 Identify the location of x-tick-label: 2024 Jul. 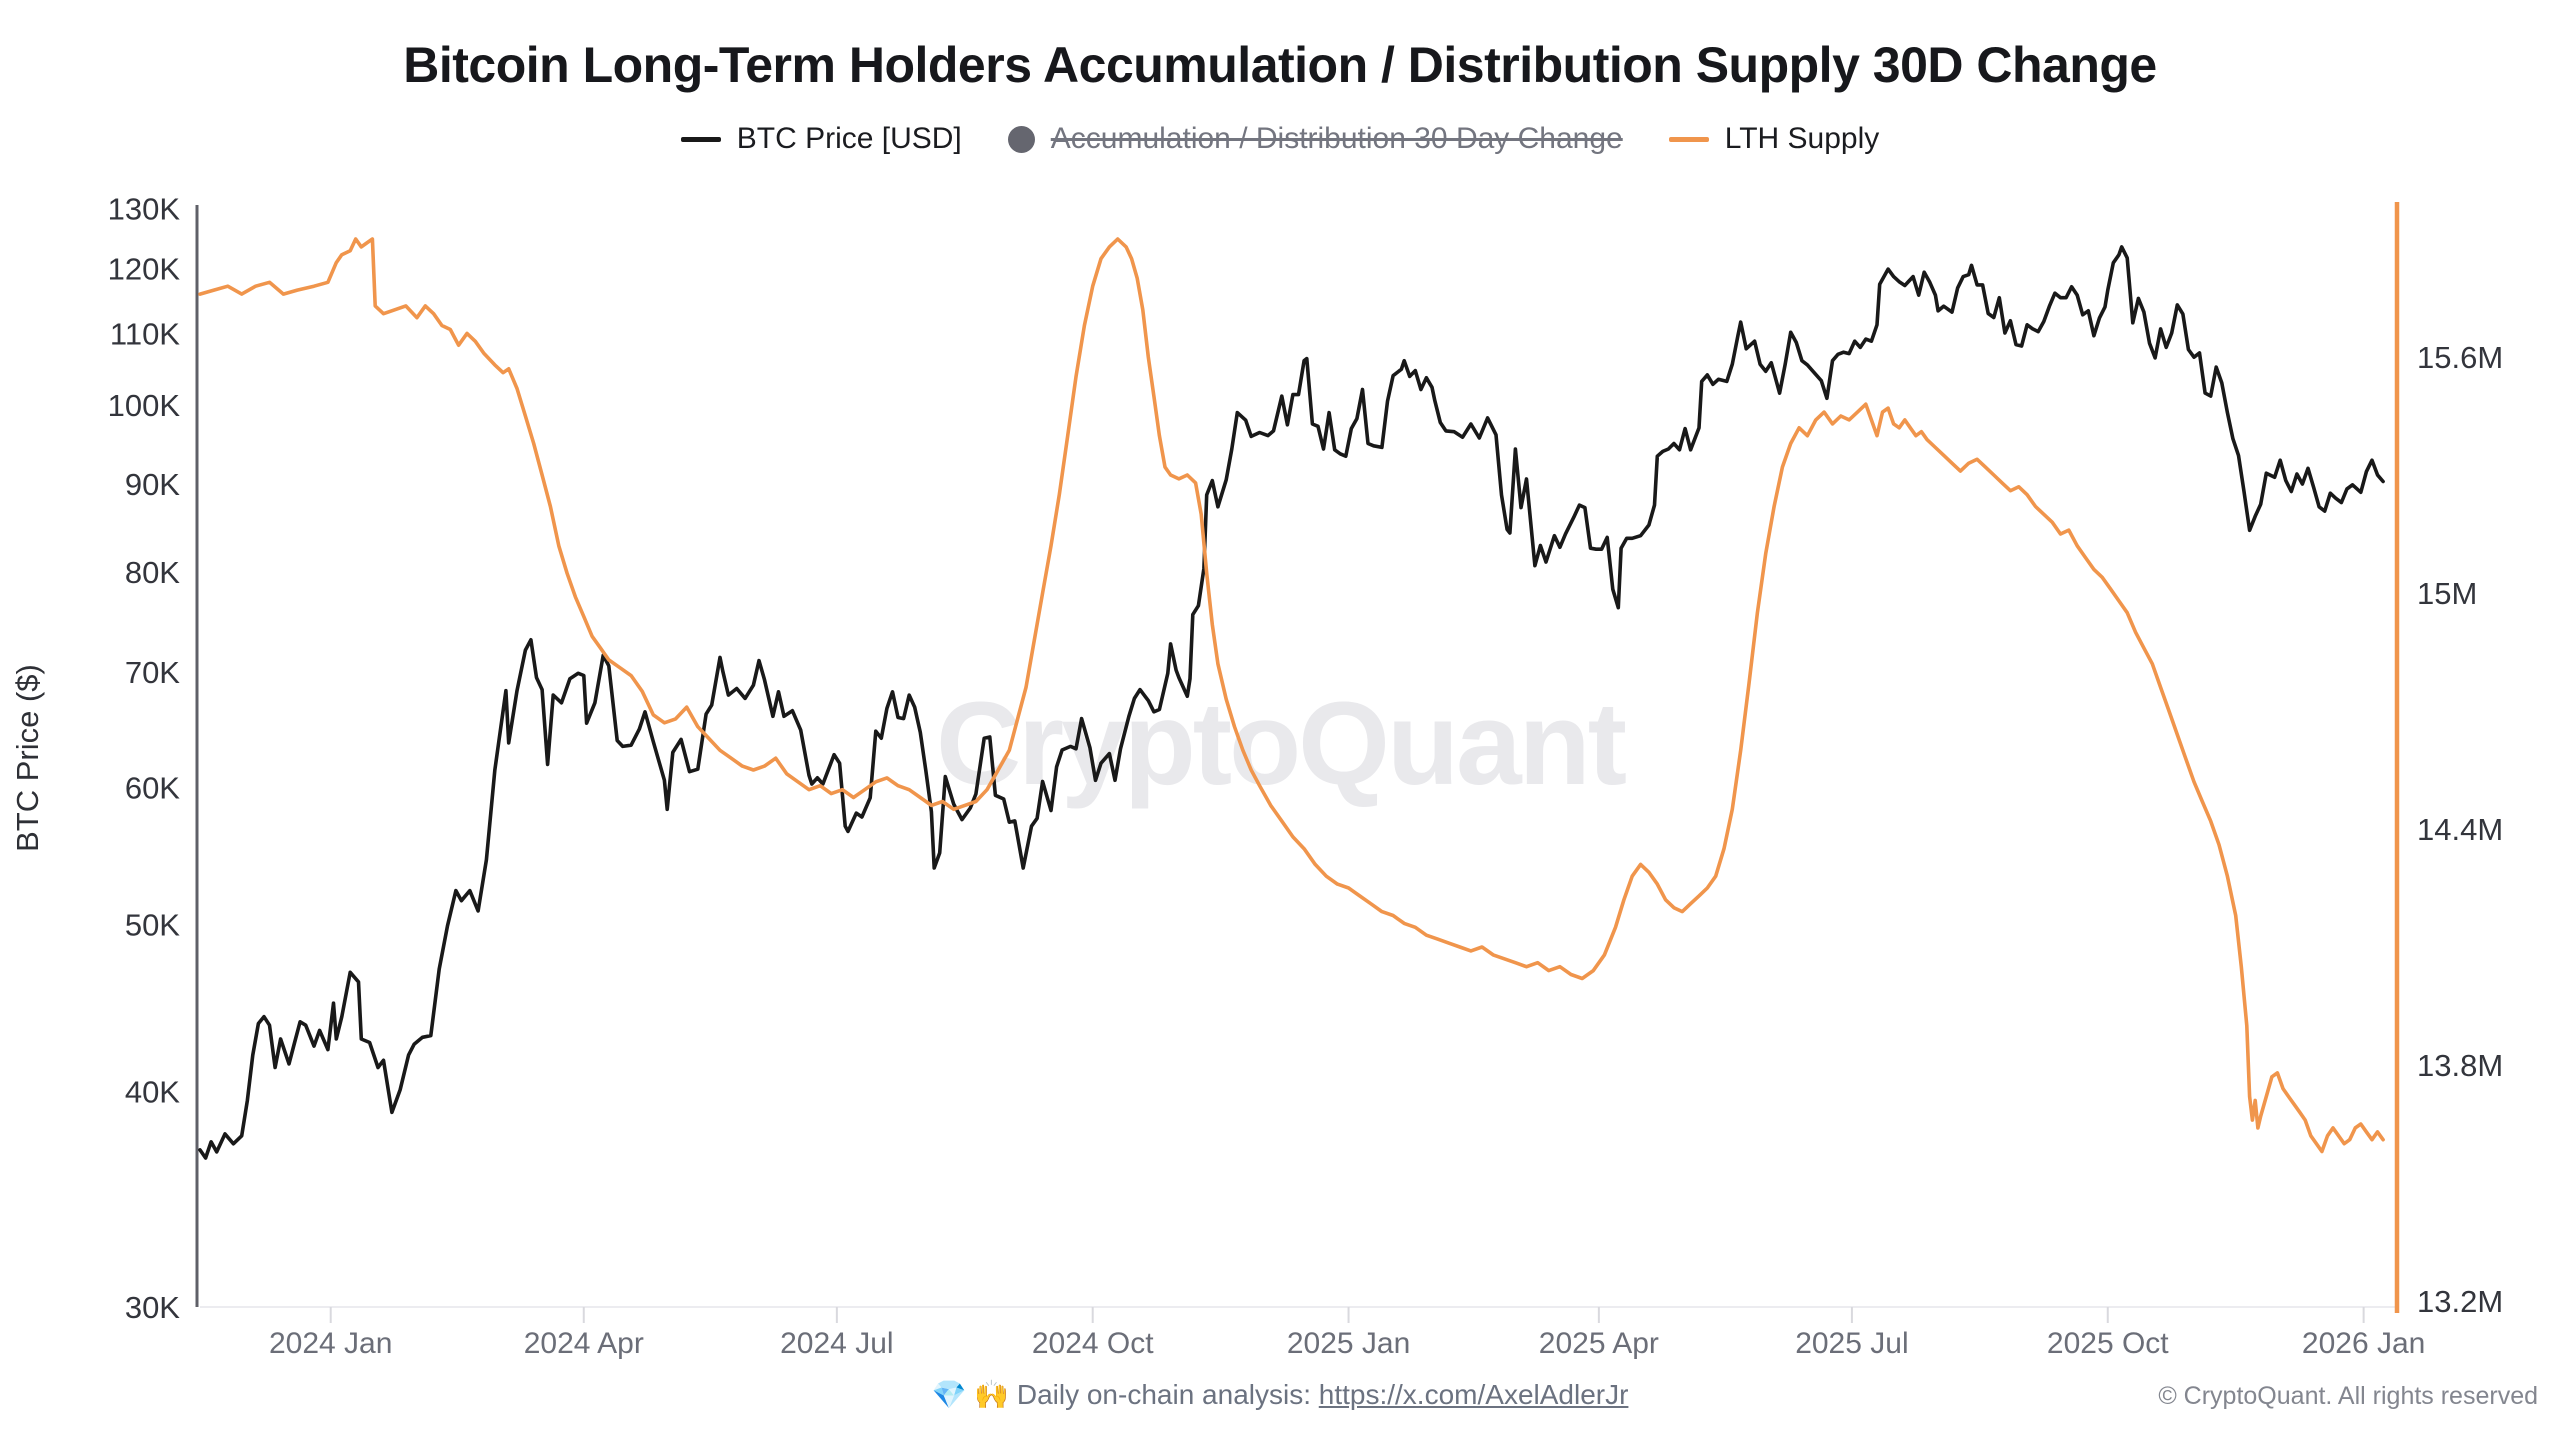
(836, 1343).